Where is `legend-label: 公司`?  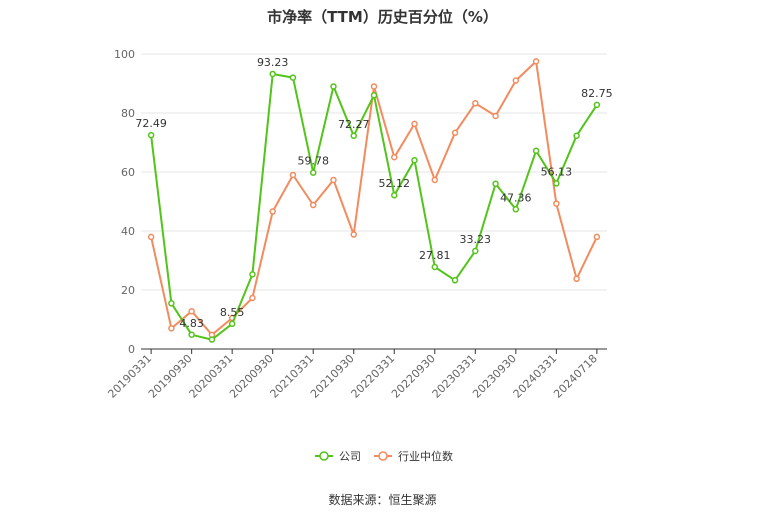 legend-label: 公司 is located at coordinates (350, 456).